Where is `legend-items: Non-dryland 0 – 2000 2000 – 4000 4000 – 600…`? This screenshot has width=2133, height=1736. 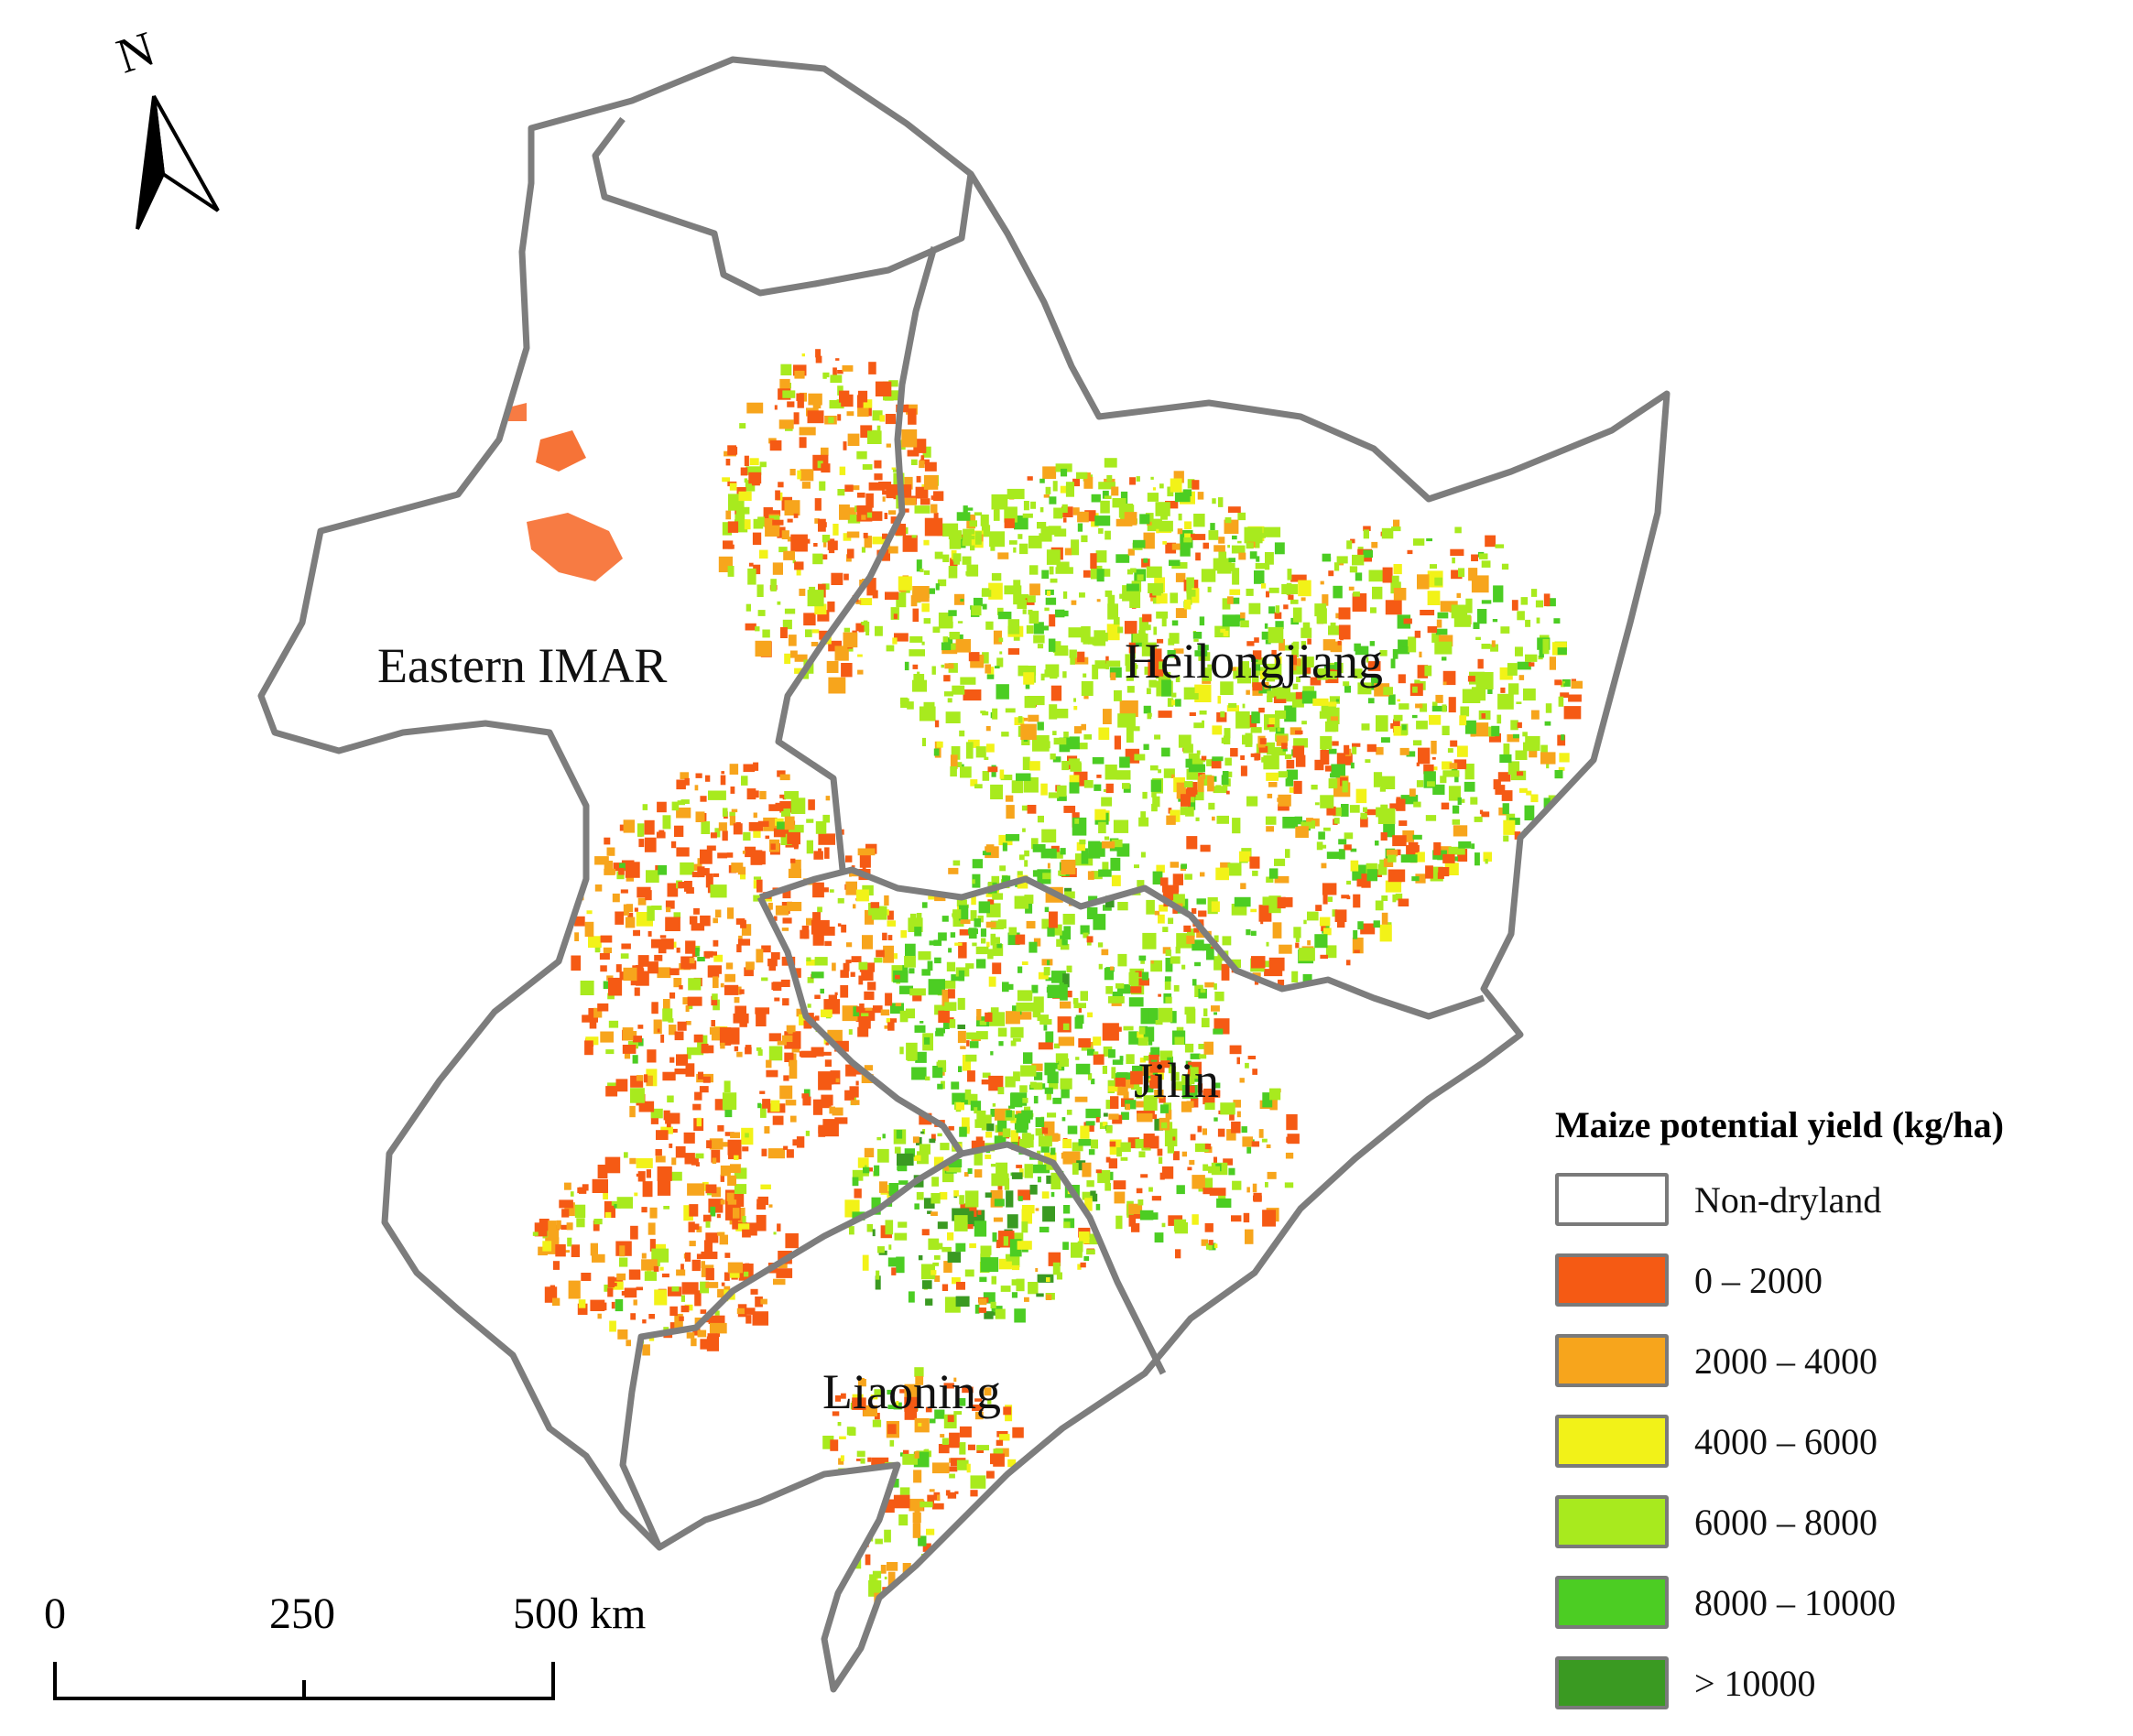 legend-items: Non-dryland 0 – 2000 2000 – 4000 4000 – 600… is located at coordinates (1839, 1441).